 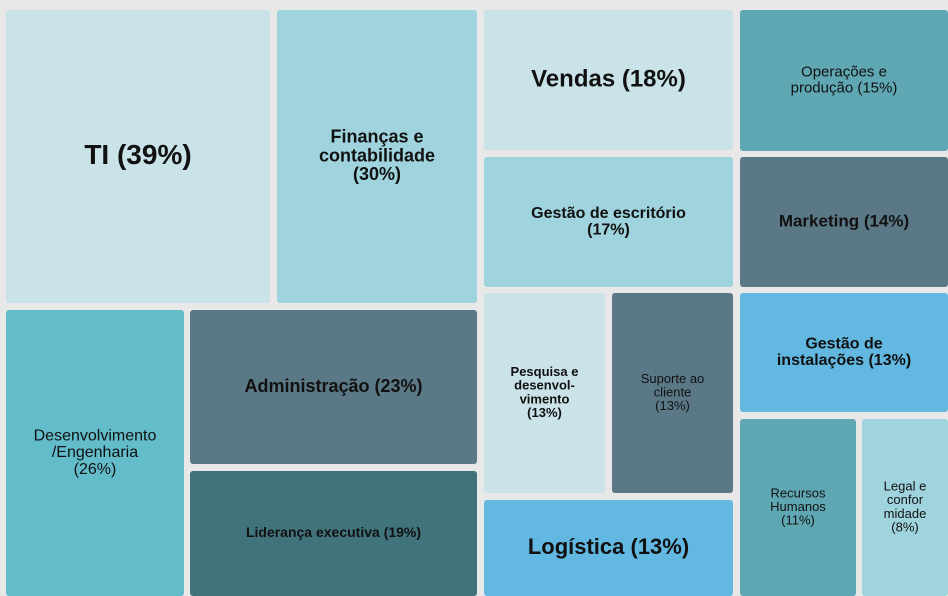 I want to click on tile-label: Logística (13%), so click(x=608, y=546).